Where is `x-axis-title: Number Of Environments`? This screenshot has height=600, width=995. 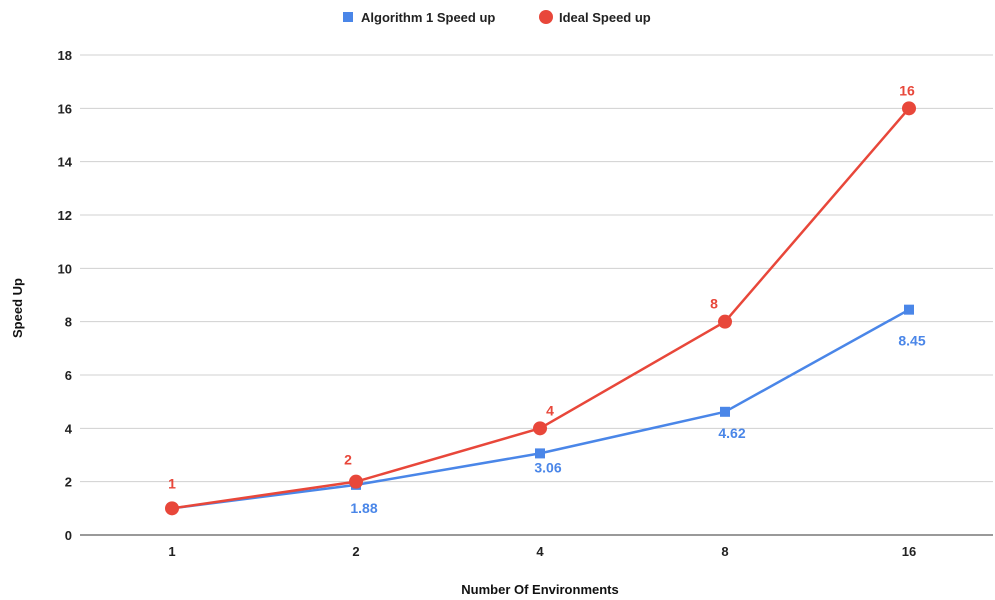 x-axis-title: Number Of Environments is located at coordinates (539, 589).